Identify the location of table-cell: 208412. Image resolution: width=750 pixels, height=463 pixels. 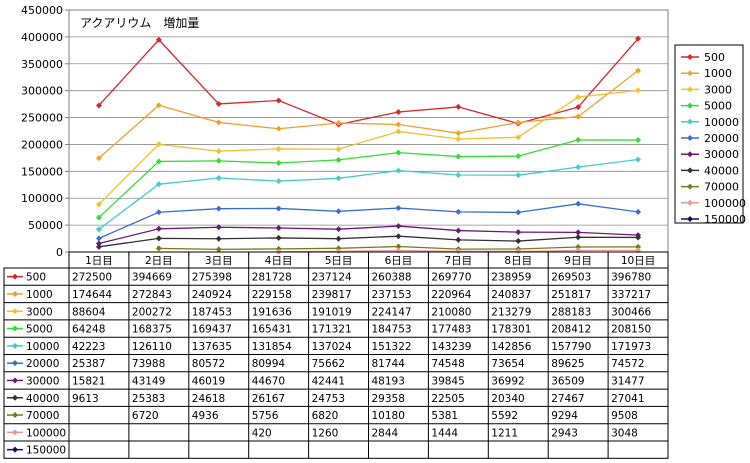
(571, 330).